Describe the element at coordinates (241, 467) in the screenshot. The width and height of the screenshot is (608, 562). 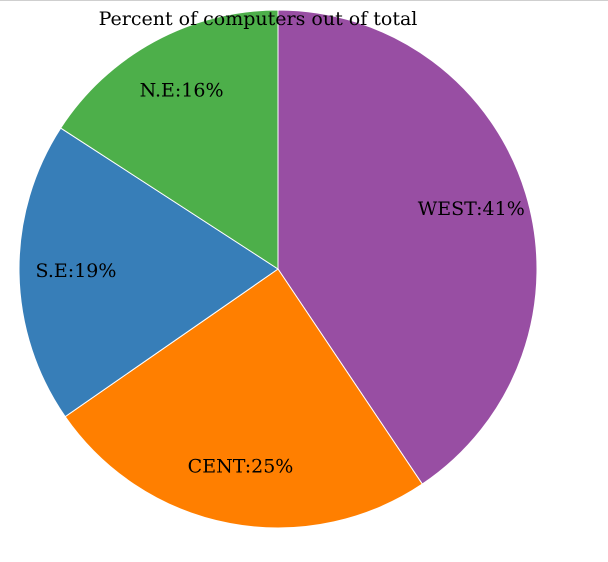
I see `slice-label-cent: CENT:25%` at that location.